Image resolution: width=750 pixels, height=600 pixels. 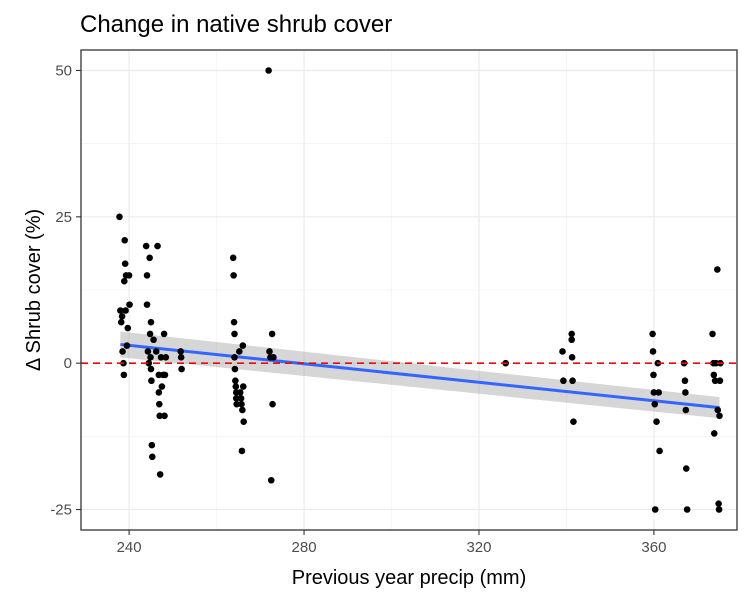 What do you see at coordinates (653, 547) in the screenshot?
I see `x-tick-label: 360` at bounding box center [653, 547].